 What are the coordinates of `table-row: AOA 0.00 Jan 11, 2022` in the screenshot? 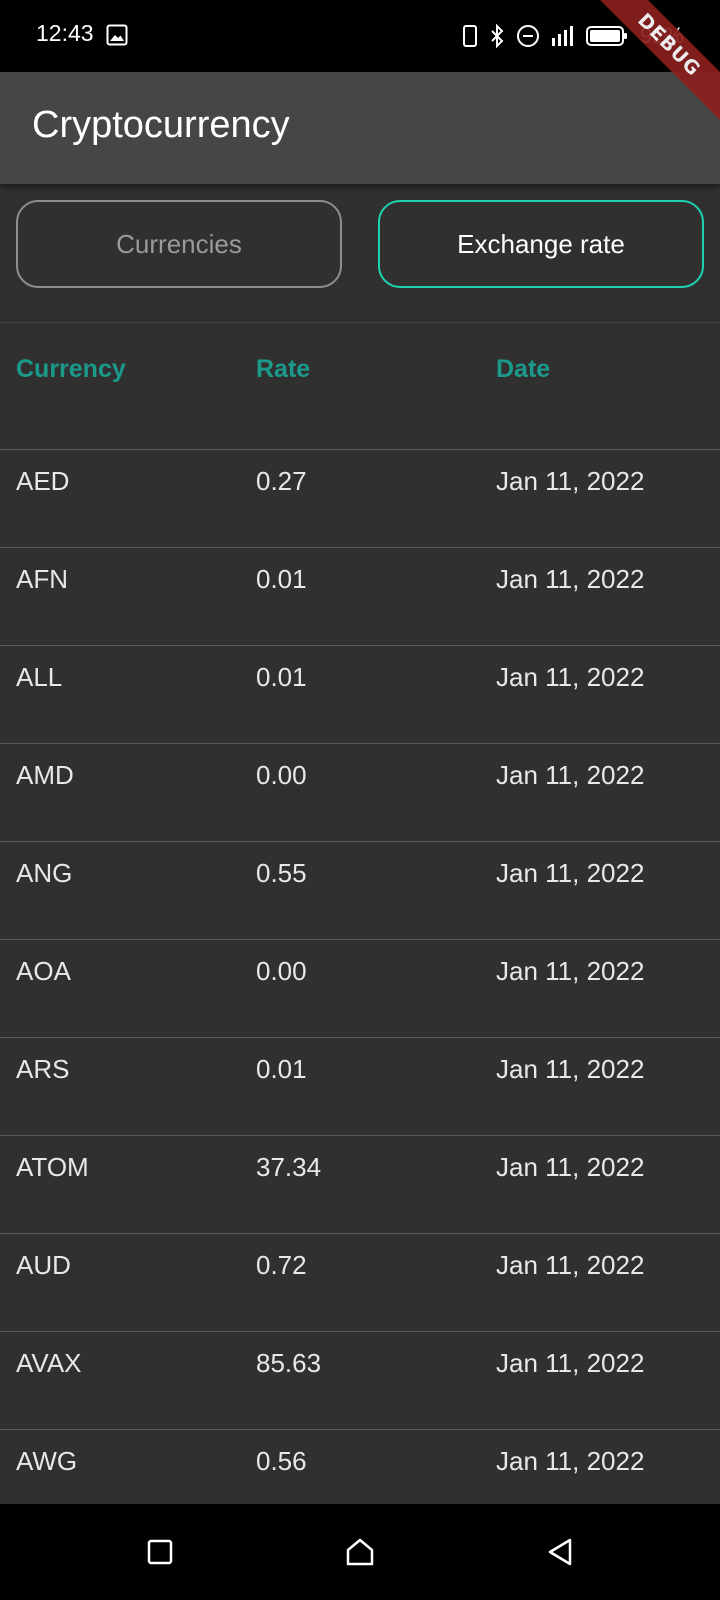 It's located at (360, 988).